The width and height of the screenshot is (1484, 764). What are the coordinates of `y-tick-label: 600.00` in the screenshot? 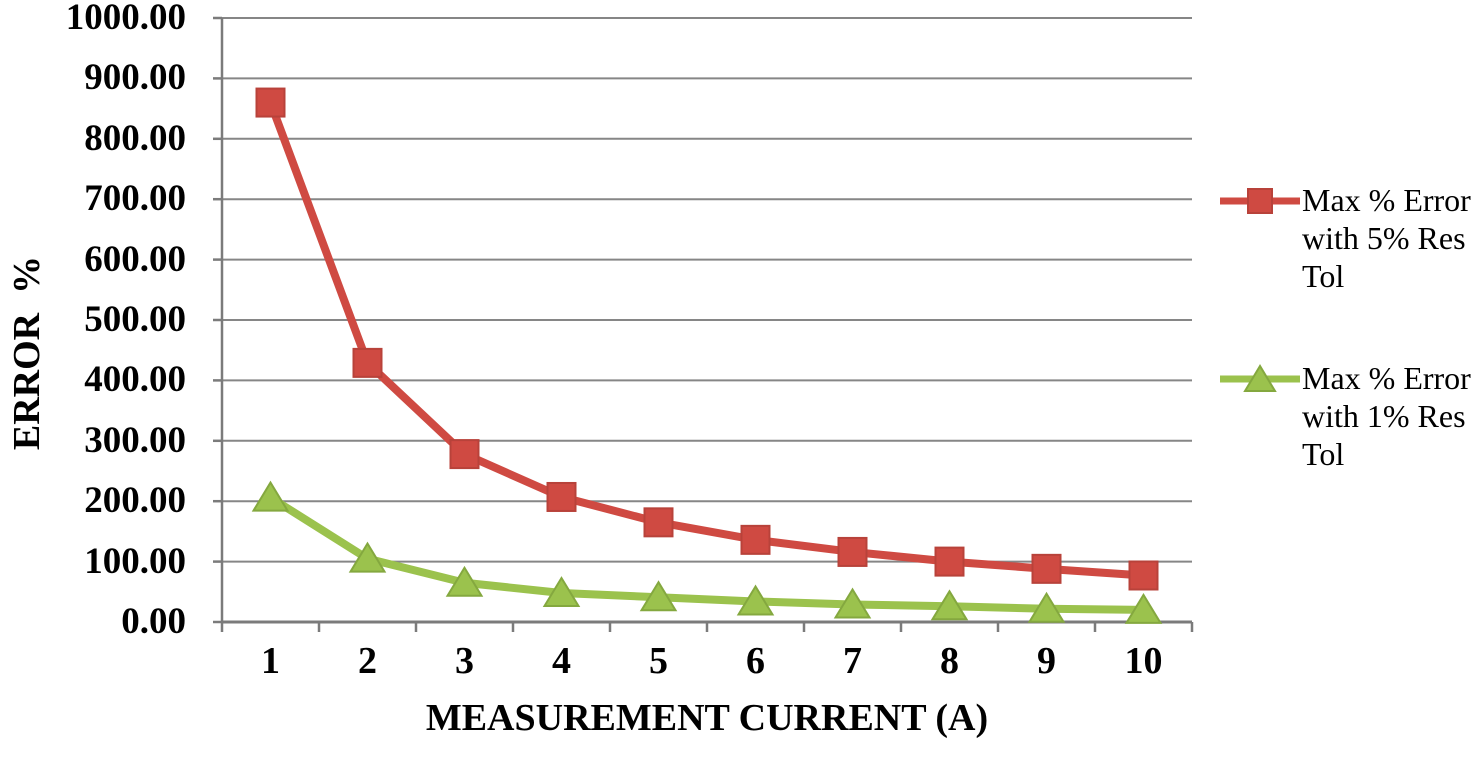 It's located at (135, 259).